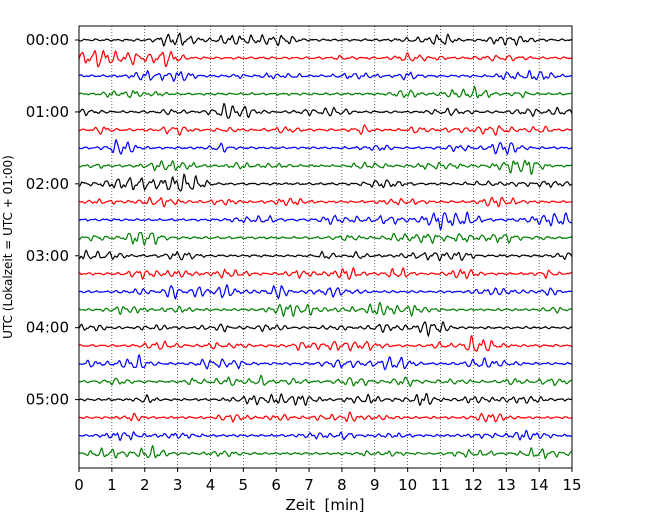 This screenshot has height=520, width=650. I want to click on x-tick-label-15: 15, so click(571, 485).